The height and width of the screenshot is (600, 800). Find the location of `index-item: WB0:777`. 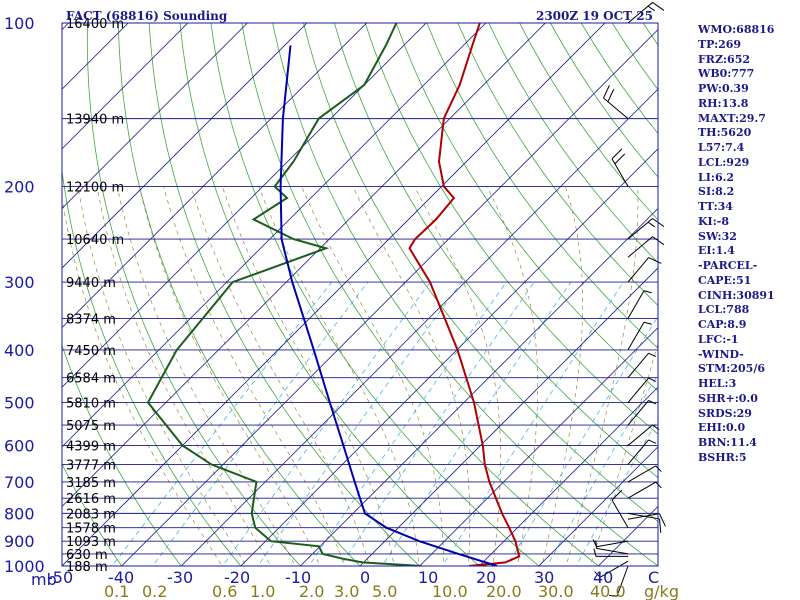

index-item: WB0:777 is located at coordinates (726, 74).